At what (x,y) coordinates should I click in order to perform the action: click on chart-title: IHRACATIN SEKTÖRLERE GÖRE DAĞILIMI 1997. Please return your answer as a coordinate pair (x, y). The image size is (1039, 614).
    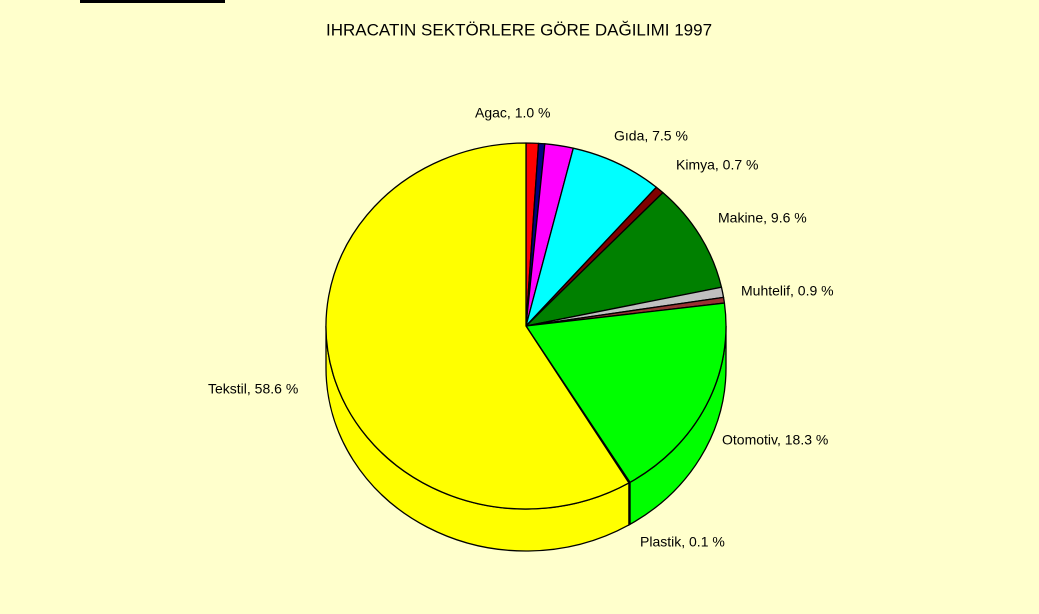
    Looking at the image, I should click on (519, 29).